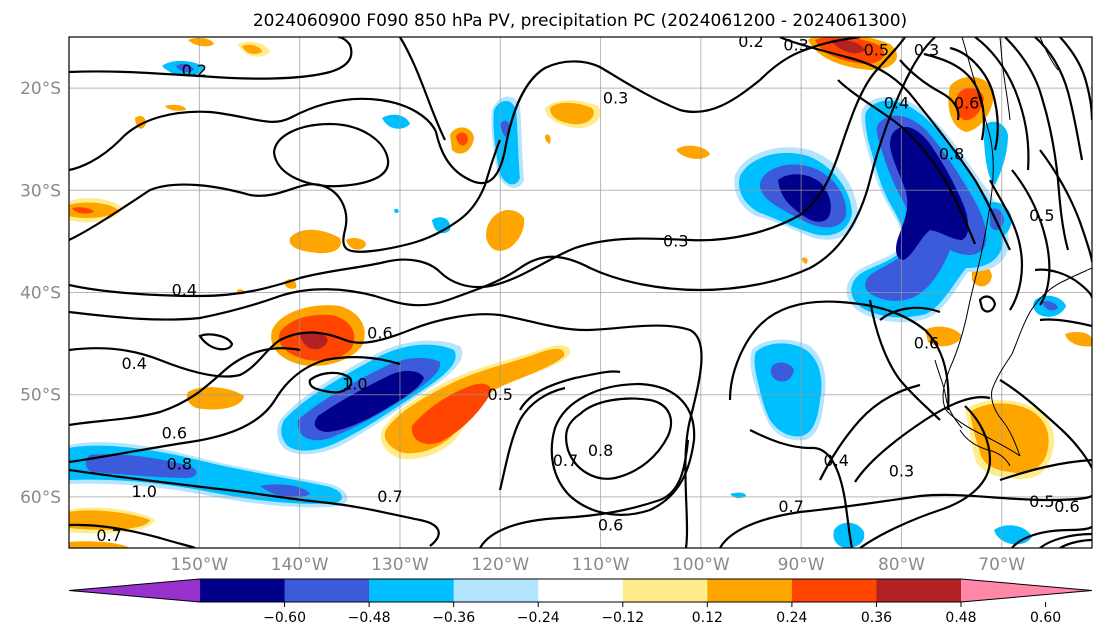 The image size is (1103, 641). I want to click on colorbar-tick-label: 0.48, so click(960, 618).